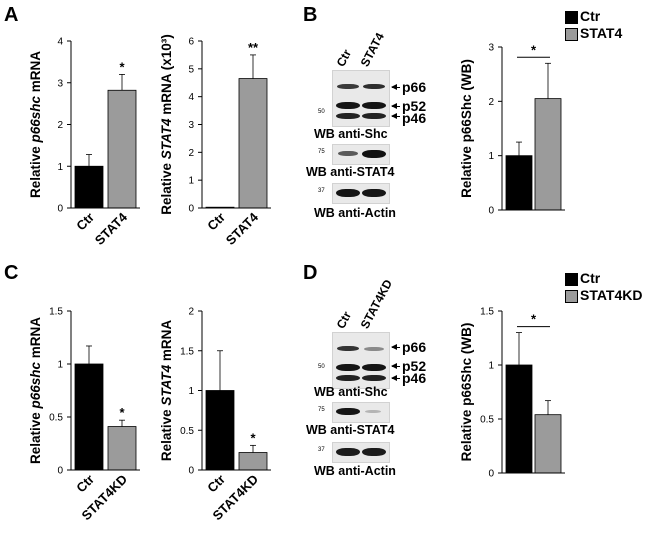 This screenshot has width=650, height=537. What do you see at coordinates (310, 273) in the screenshot?
I see `panel-label-d: D` at bounding box center [310, 273].